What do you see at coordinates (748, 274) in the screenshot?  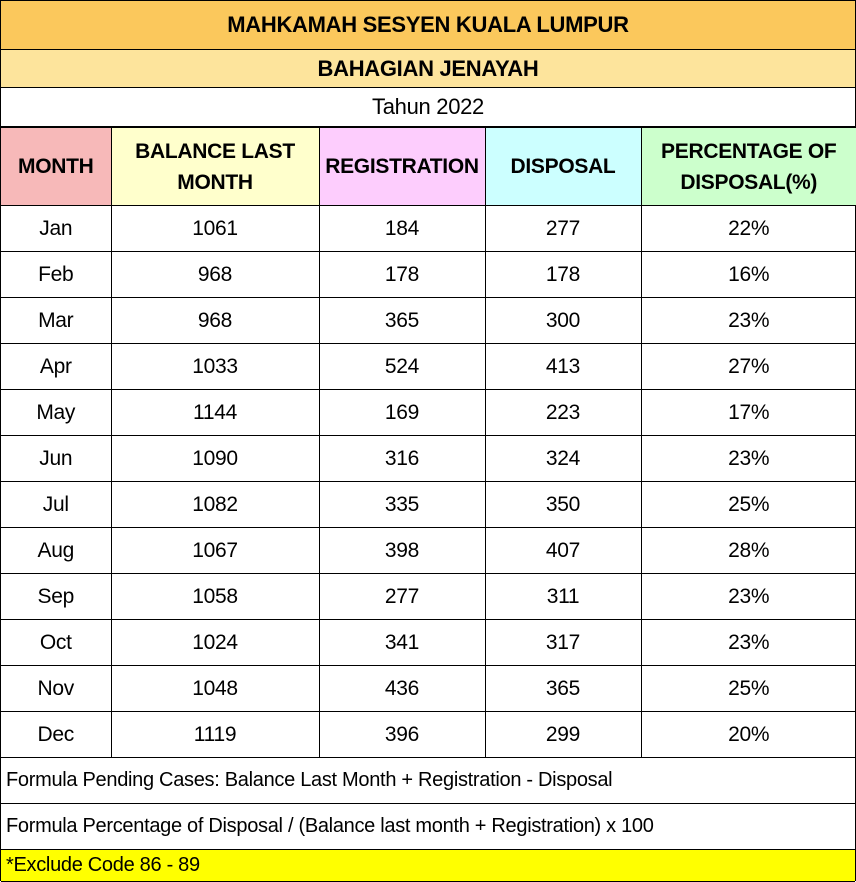 I see `table-cell: 16%` at bounding box center [748, 274].